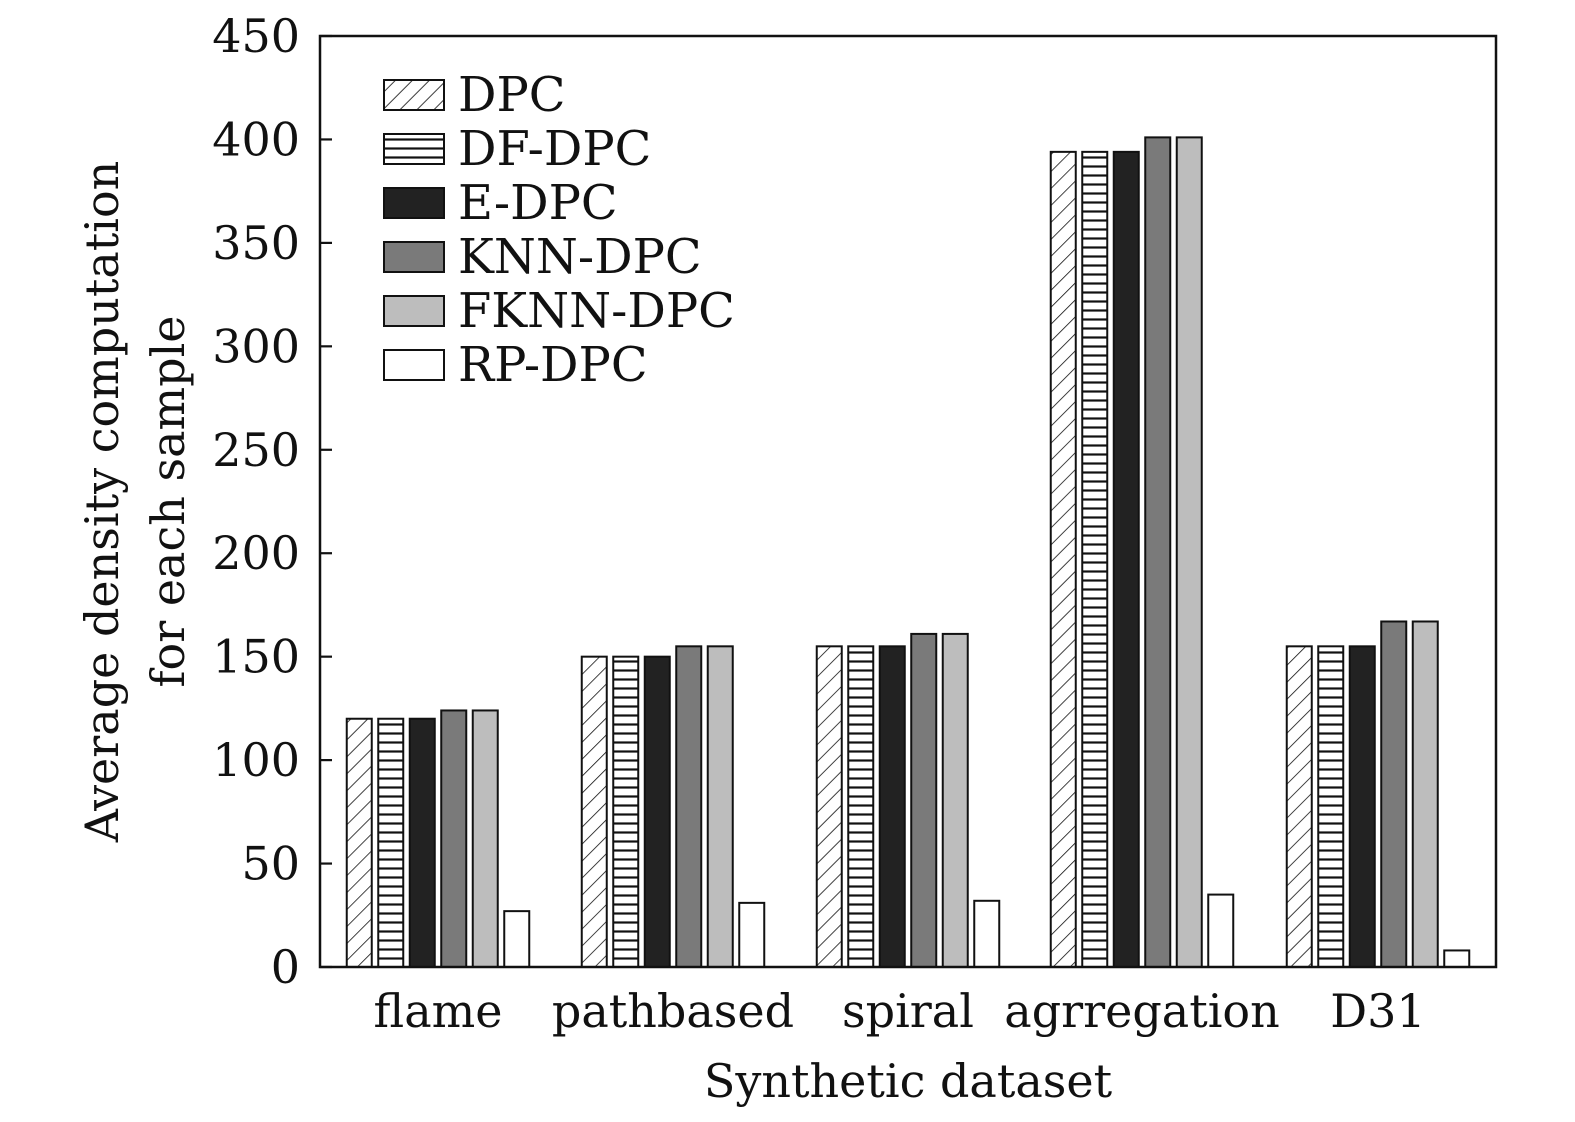 This screenshot has height=1122, width=1575. Describe the element at coordinates (256, 657) in the screenshot. I see `y-tick-label: 150` at that location.